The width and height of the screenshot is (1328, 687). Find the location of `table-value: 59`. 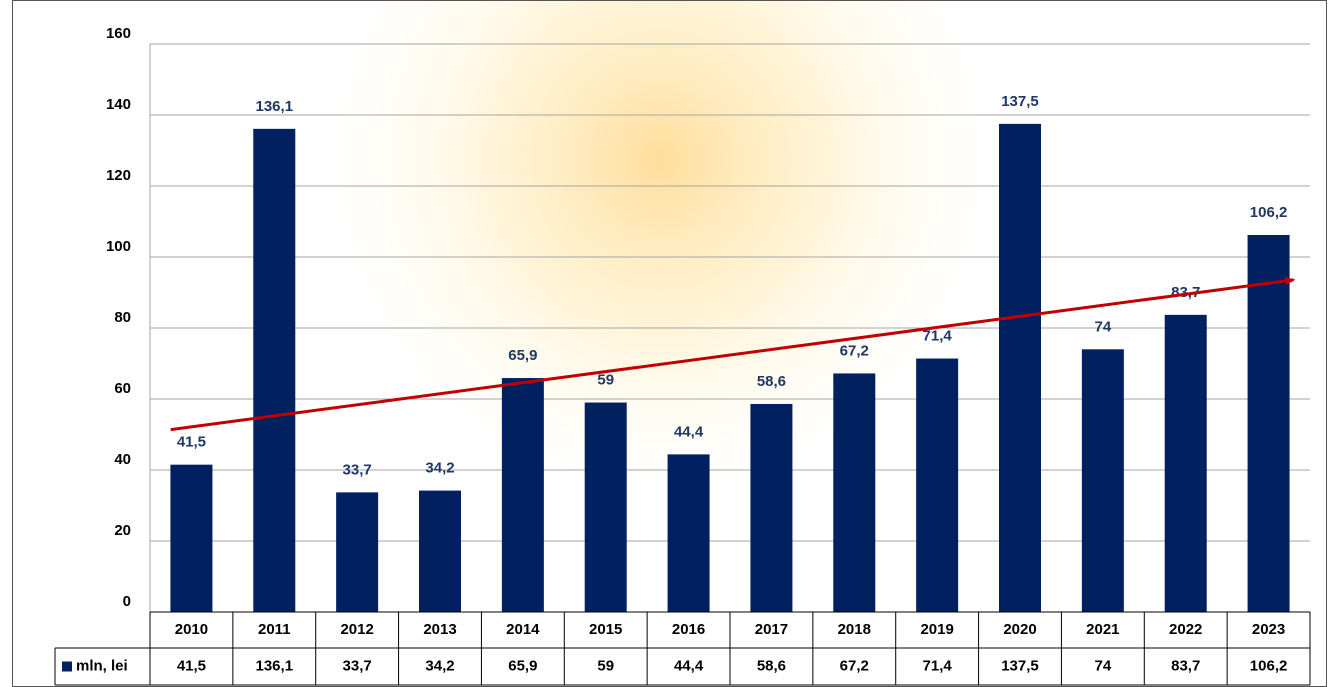

table-value: 59 is located at coordinates (605, 665).